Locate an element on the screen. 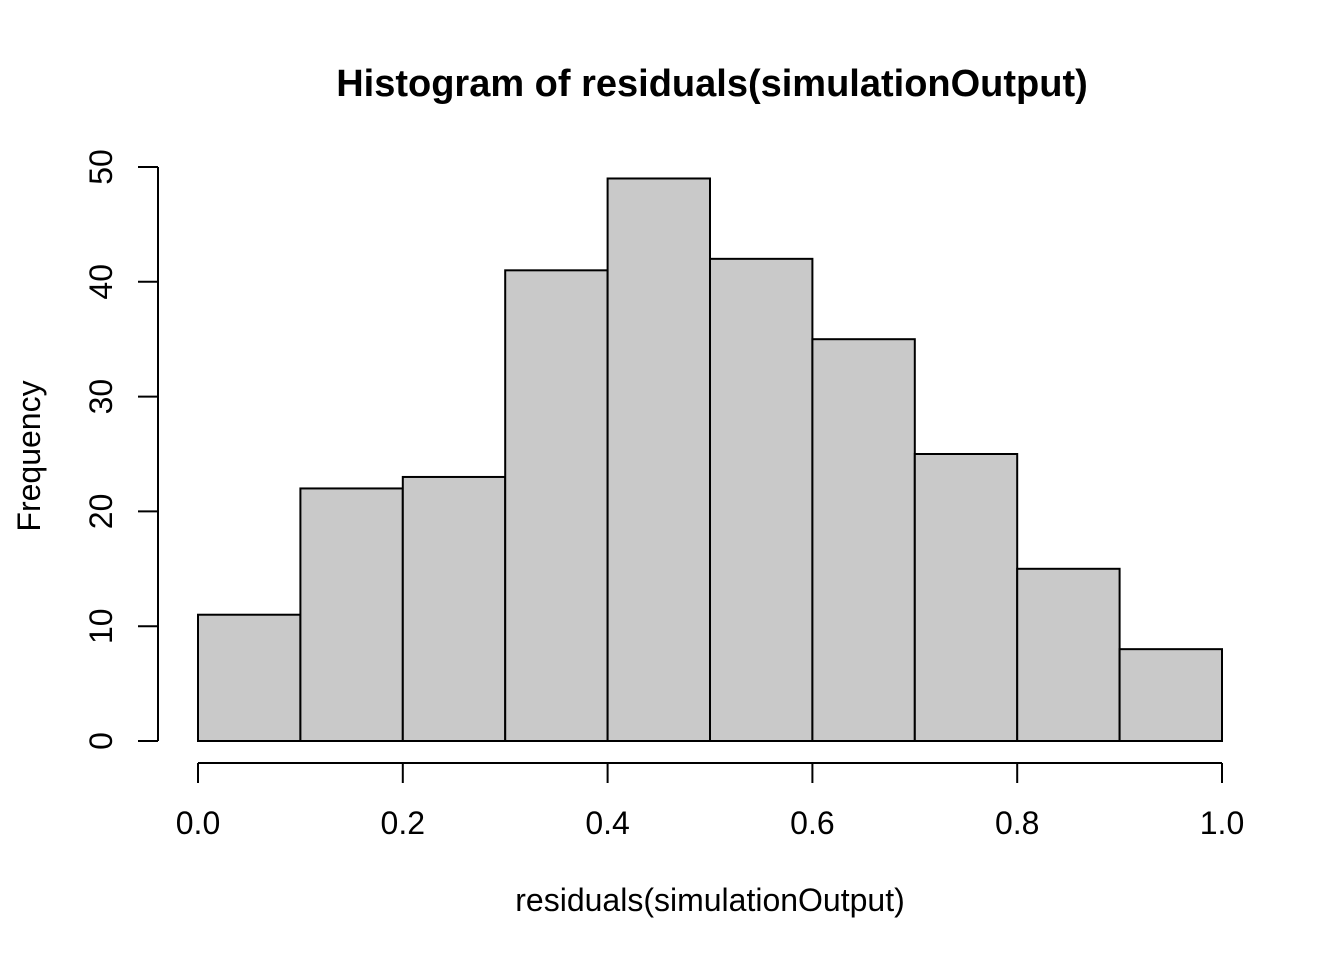  x-axis-label: residuals(simulationOutput) is located at coordinates (710, 900).